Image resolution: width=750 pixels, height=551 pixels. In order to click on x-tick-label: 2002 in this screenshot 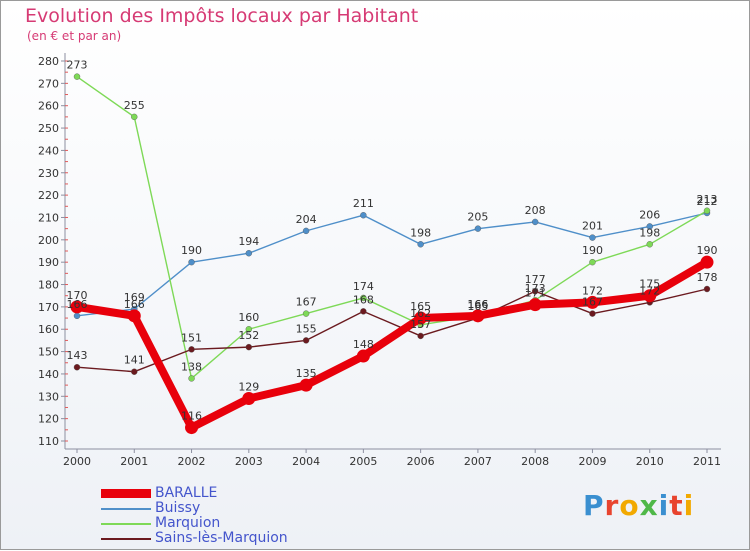, I will do `click(192, 461)`.